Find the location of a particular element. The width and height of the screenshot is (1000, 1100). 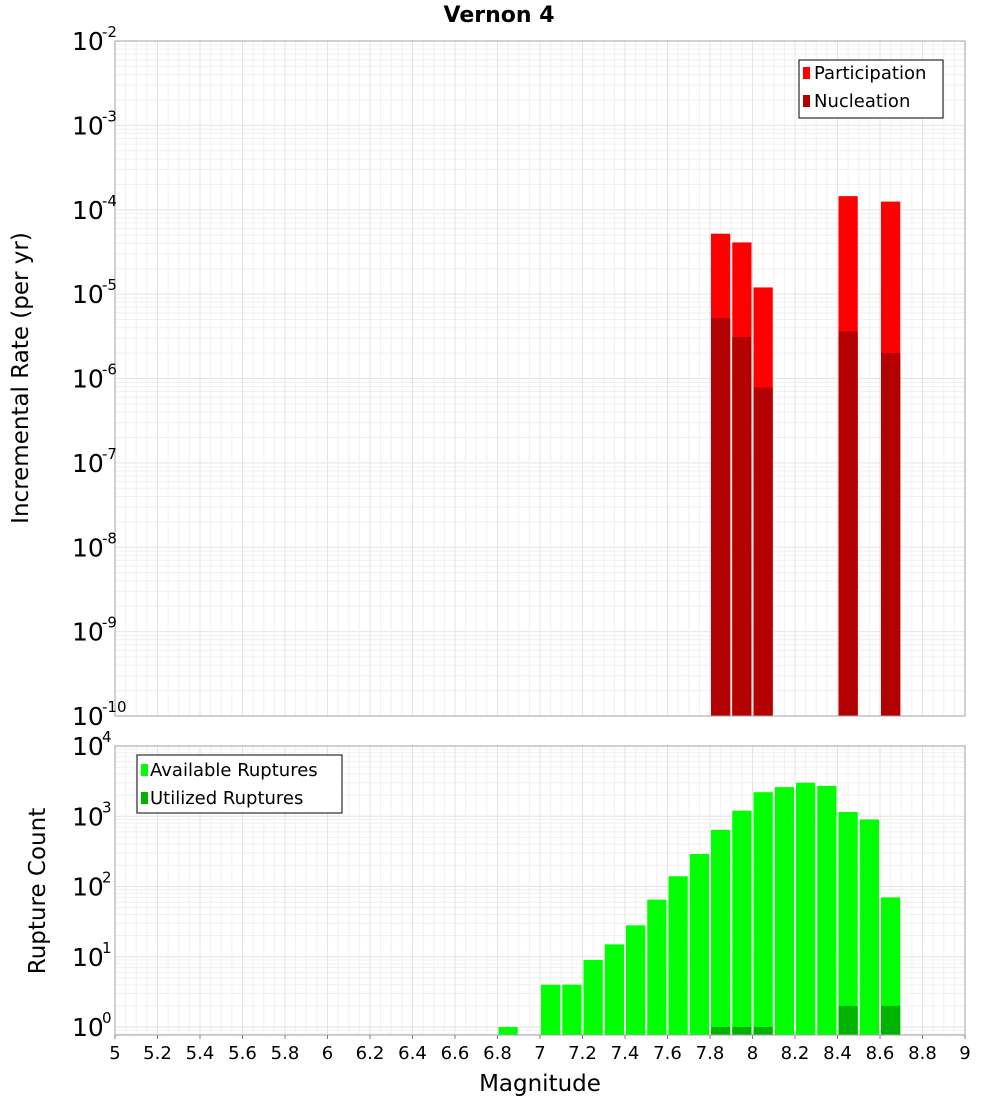

y-tick-label: 10⁻⁸ is located at coordinates (94, 545).